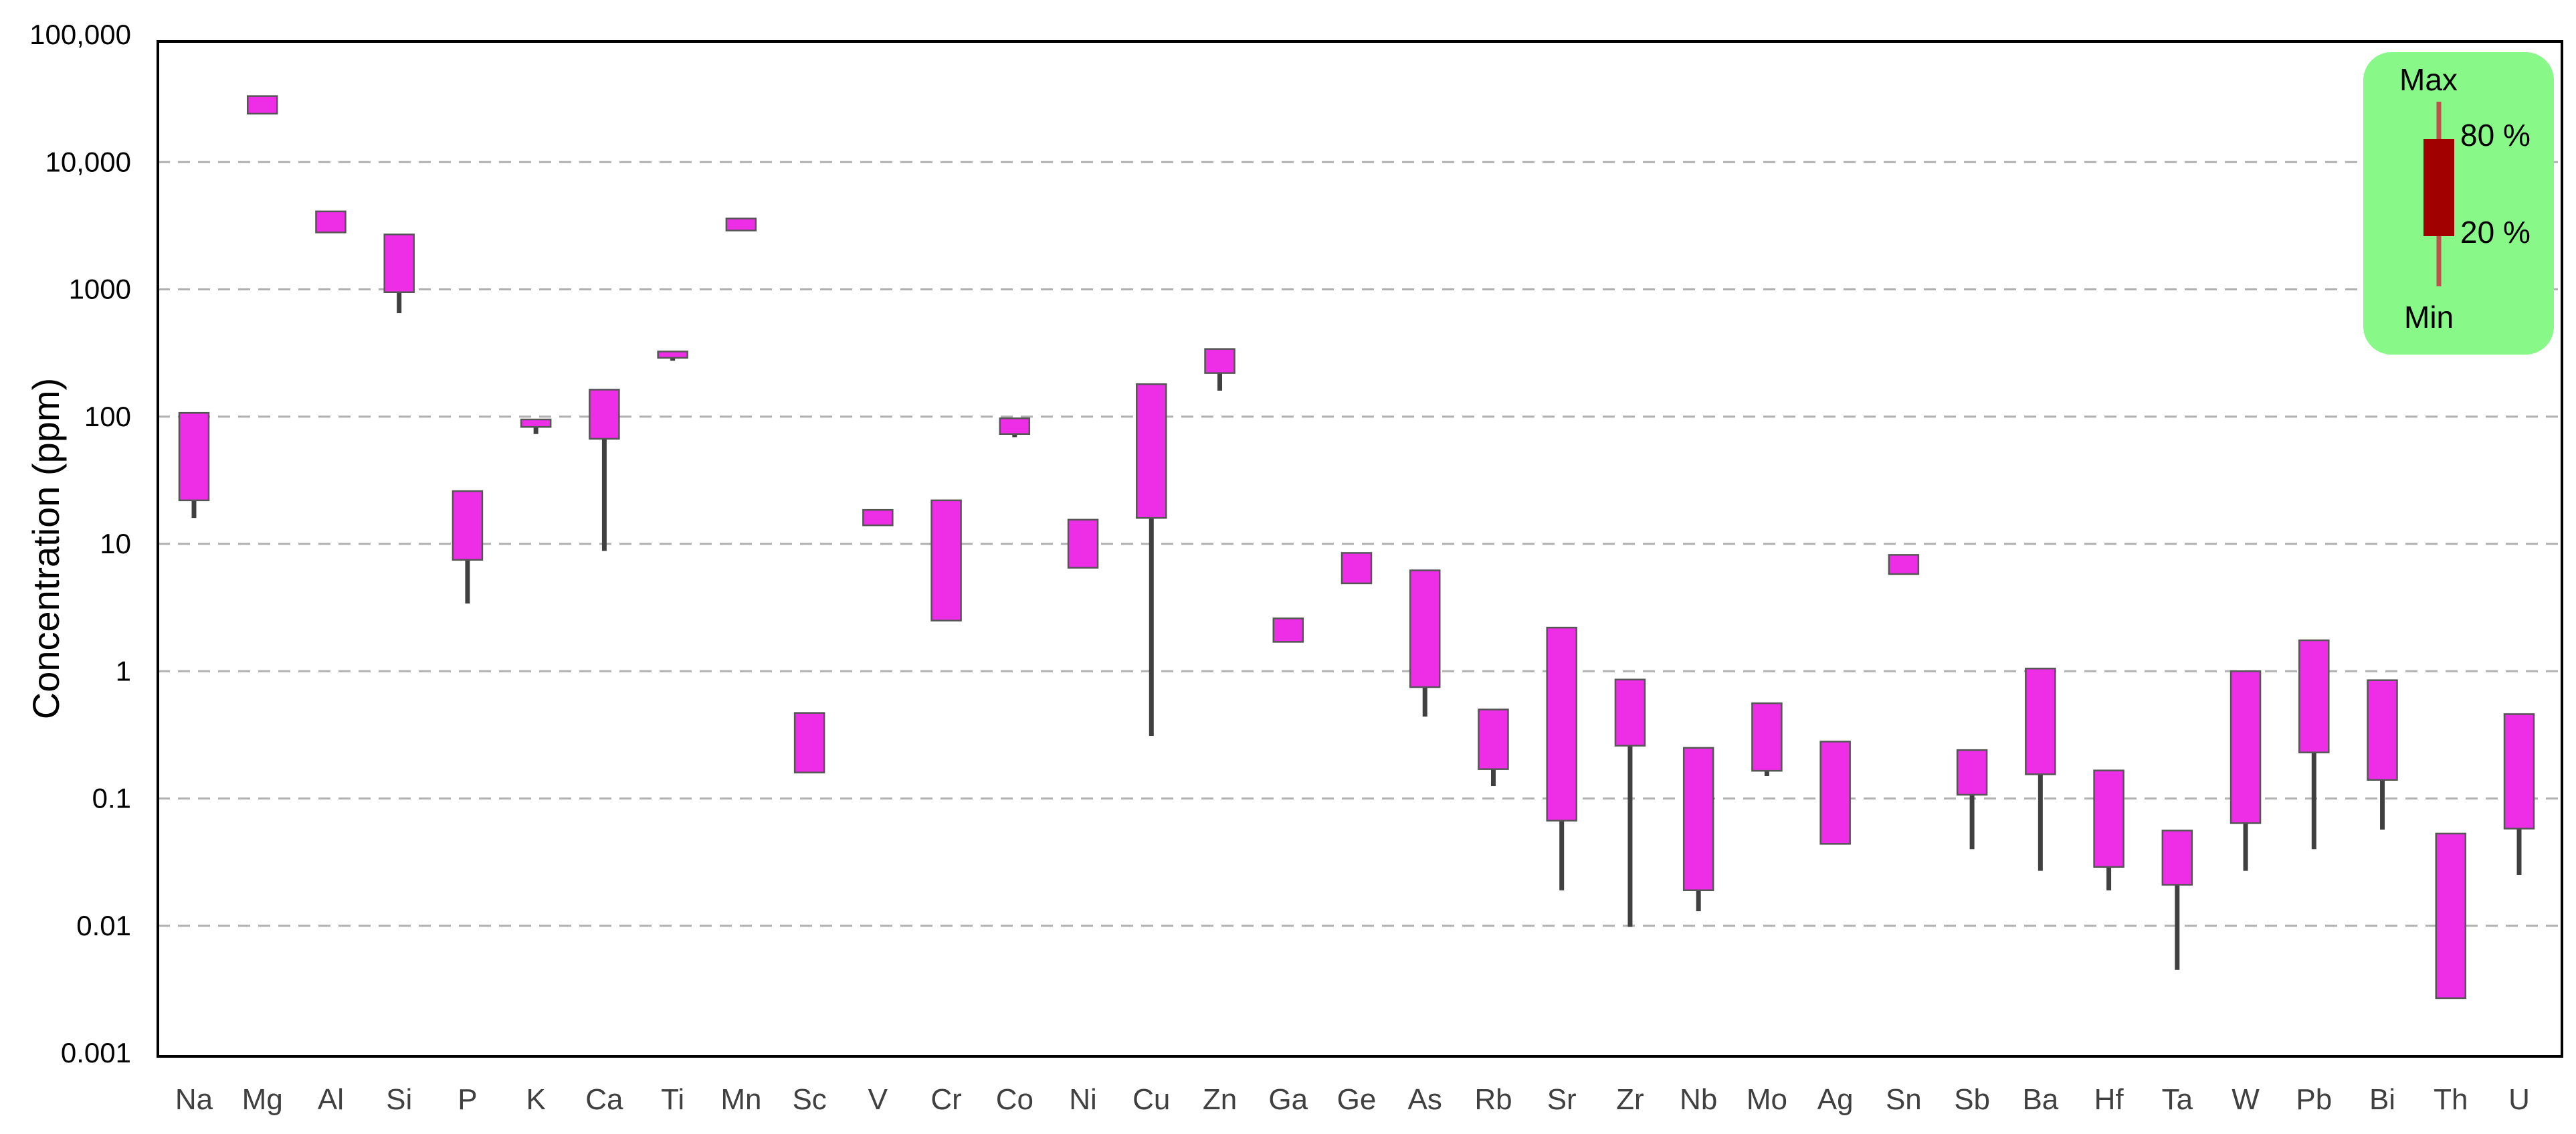 This screenshot has height=1134, width=2576. What do you see at coordinates (672, 1099) in the screenshot?
I see `x-tick-label: Ti` at bounding box center [672, 1099].